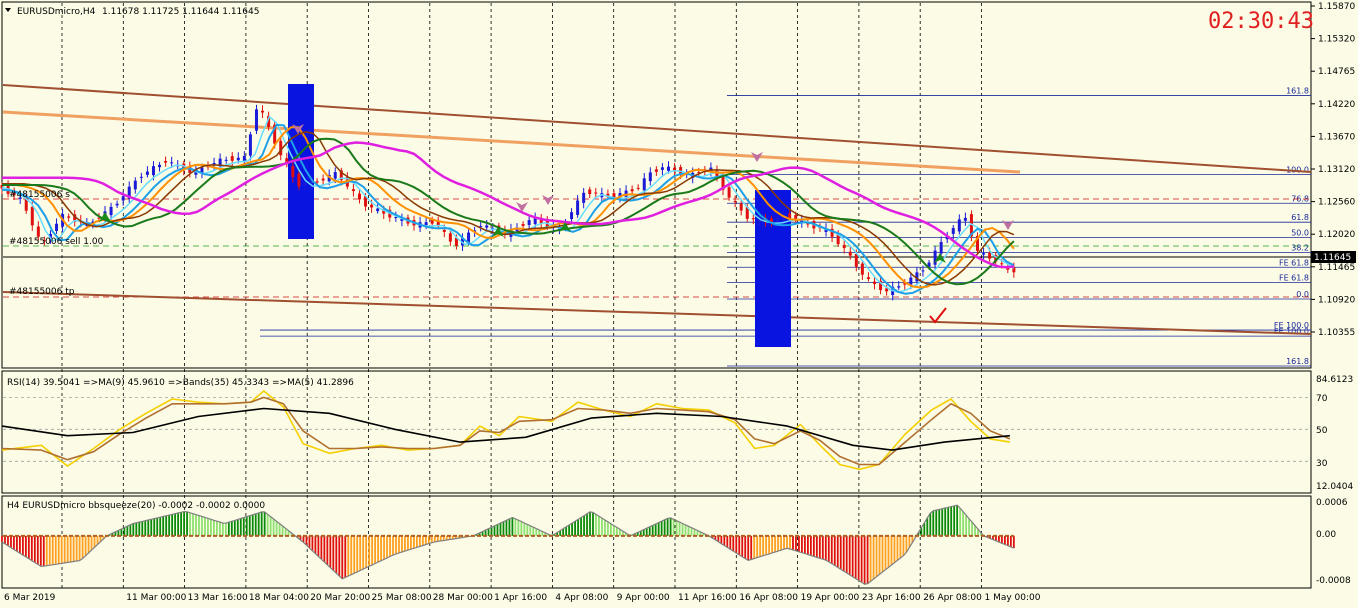 This screenshot has height=608, width=1358. What do you see at coordinates (773, 268) in the screenshot?
I see `blue-zone` at bounding box center [773, 268].